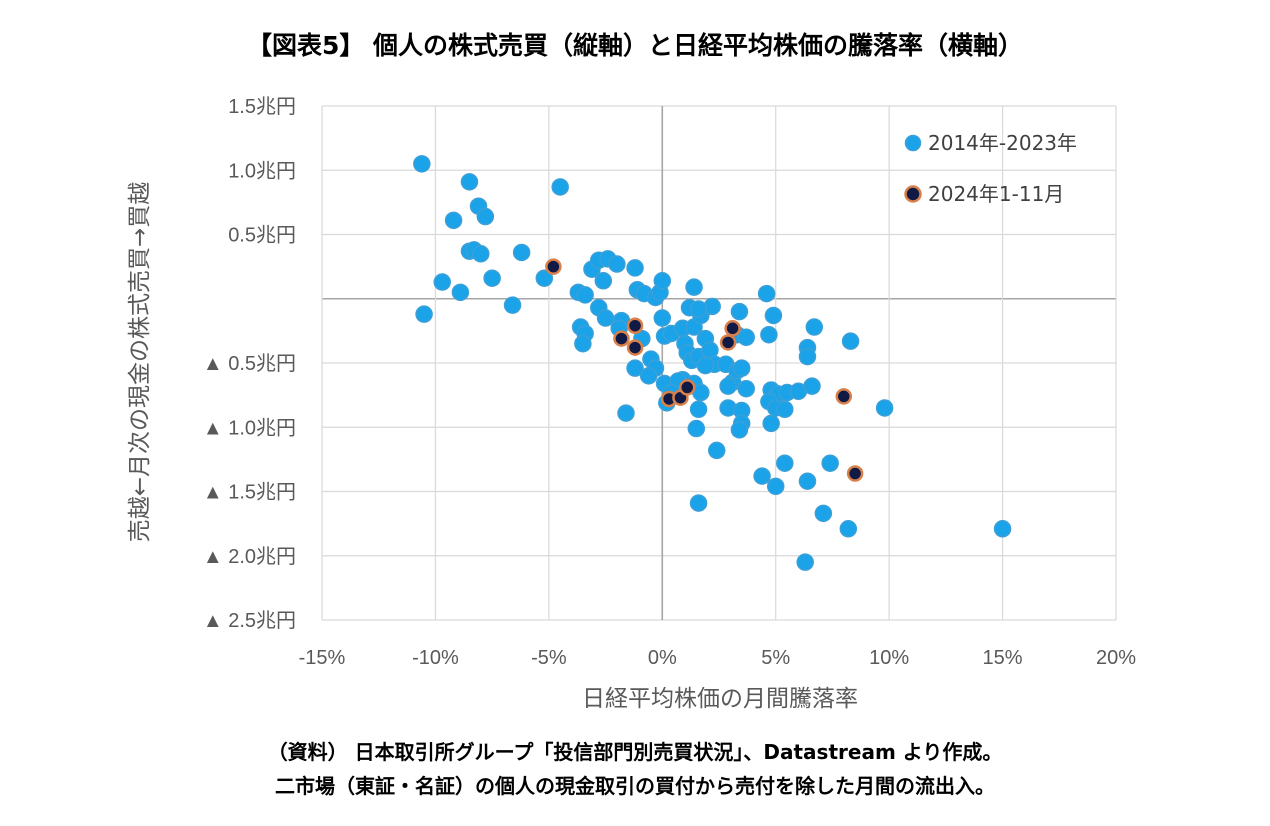 The height and width of the screenshot is (826, 1270). Describe the element at coordinates (996, 194) in the screenshot. I see `legend-label-series2: 2024年1-11月` at that location.